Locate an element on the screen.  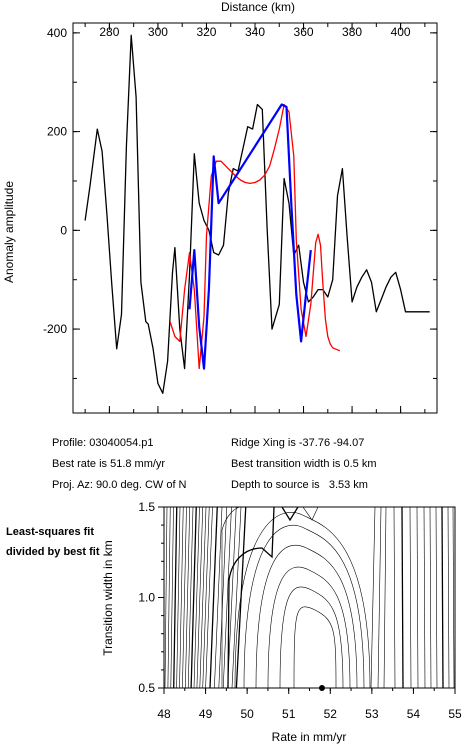
best-rate-text: Best rate is 51.8 mm/yr is located at coordinates (109, 464).